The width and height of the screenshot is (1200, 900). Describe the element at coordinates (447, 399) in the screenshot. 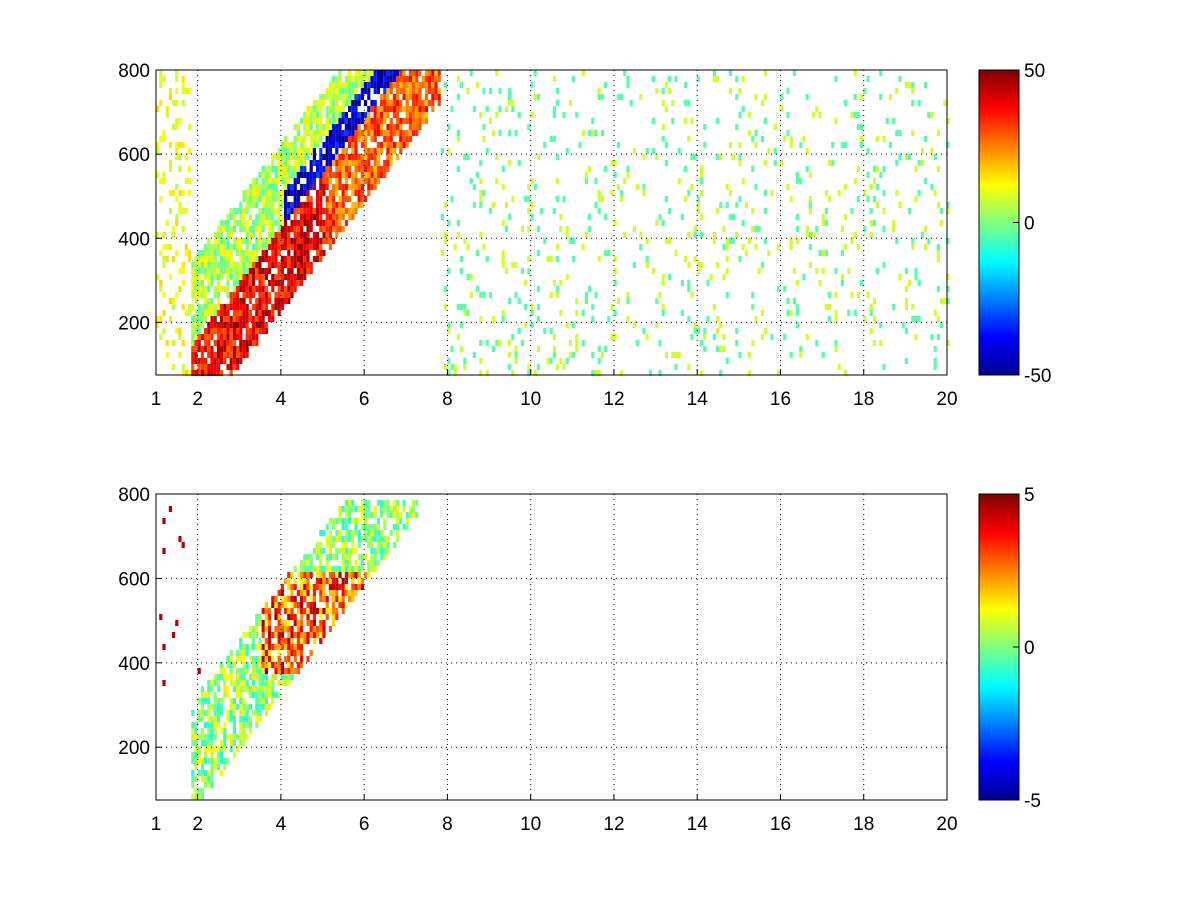

I see `x-tick-label: 8` at that location.